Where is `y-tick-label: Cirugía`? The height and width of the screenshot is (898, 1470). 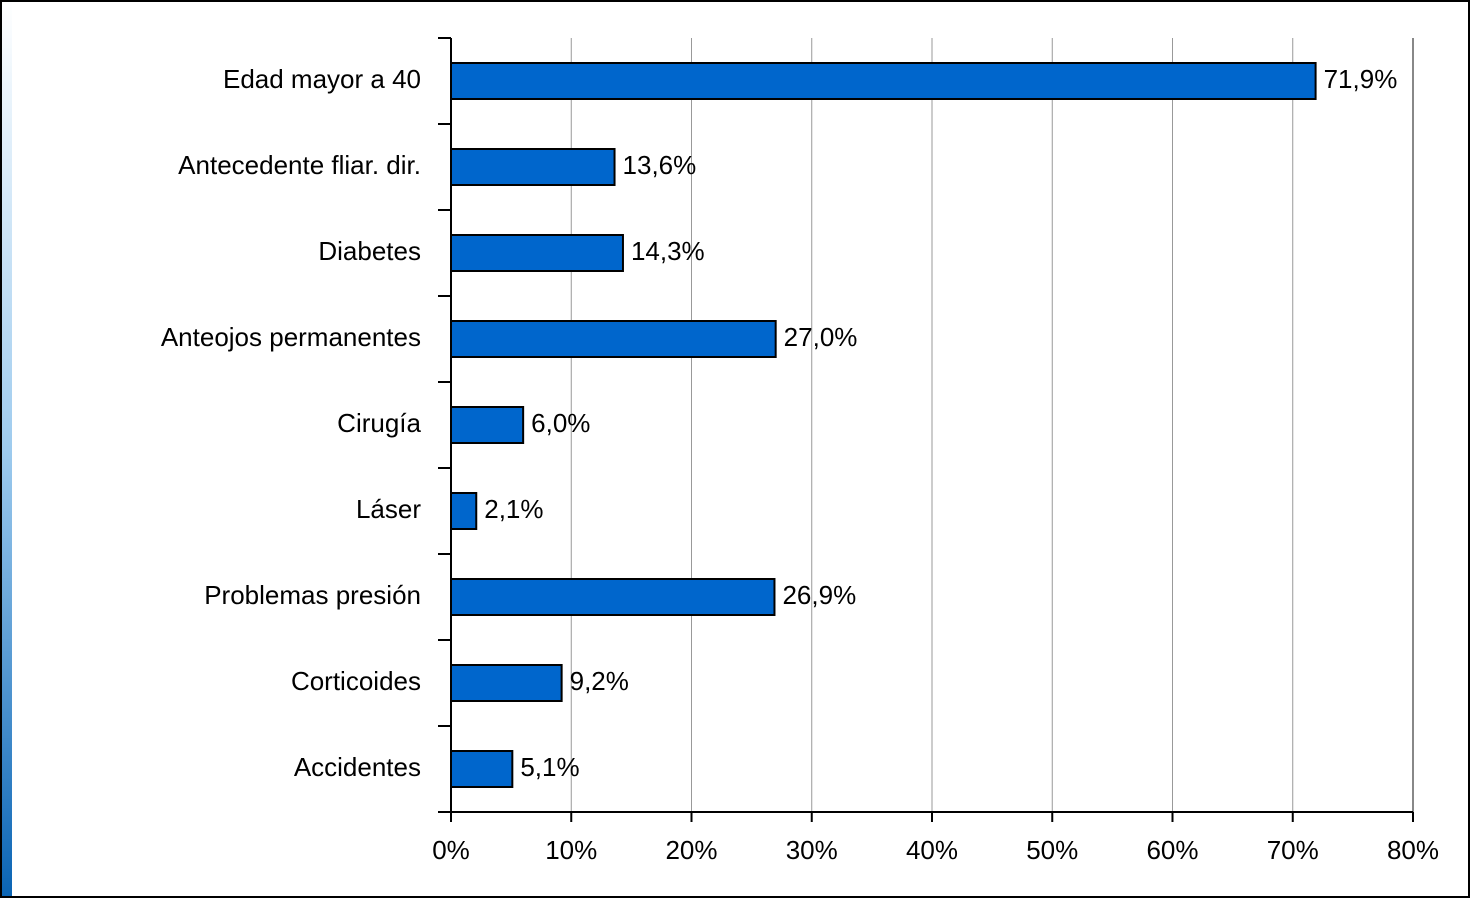
y-tick-label: Cirugía is located at coordinates (379, 423).